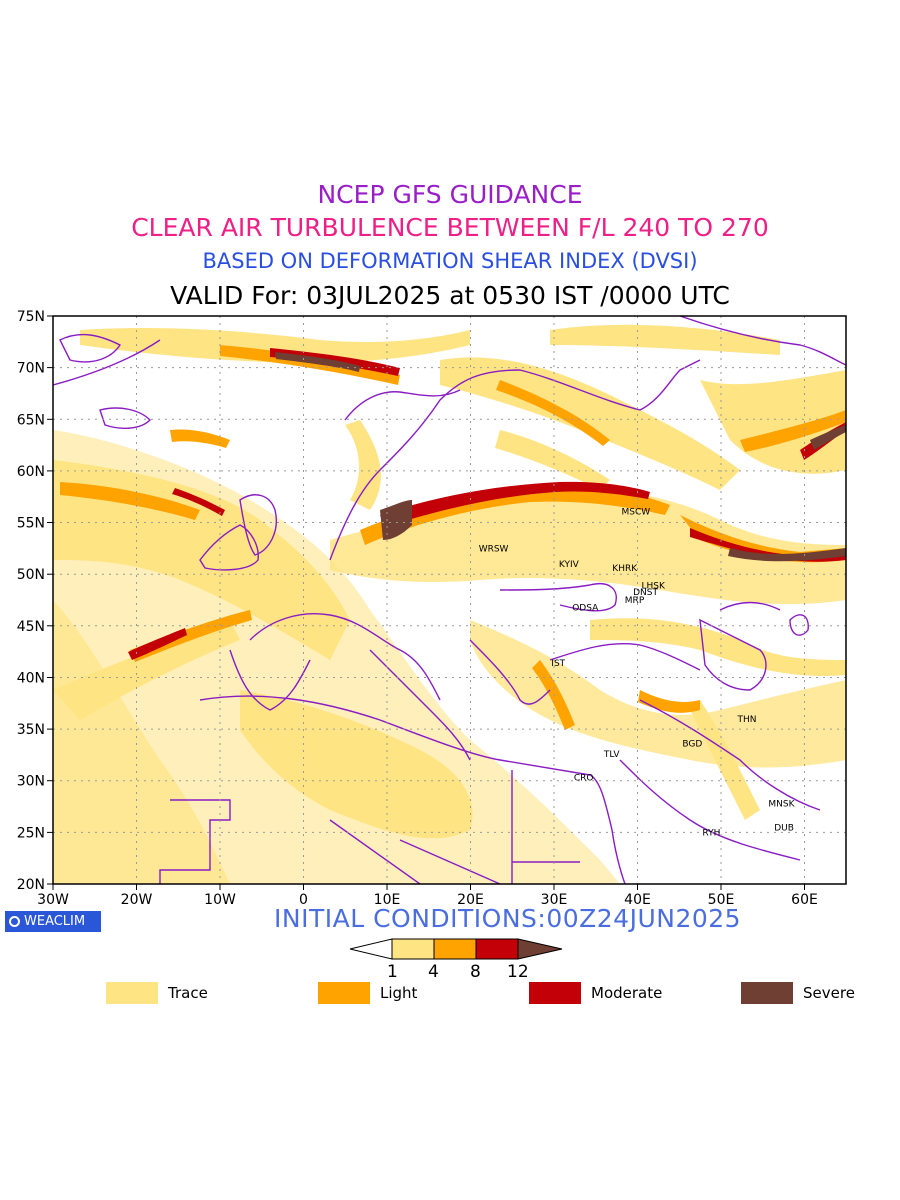  Describe the element at coordinates (636, 512) in the screenshot. I see `station-label-mscw: MSCW` at that location.